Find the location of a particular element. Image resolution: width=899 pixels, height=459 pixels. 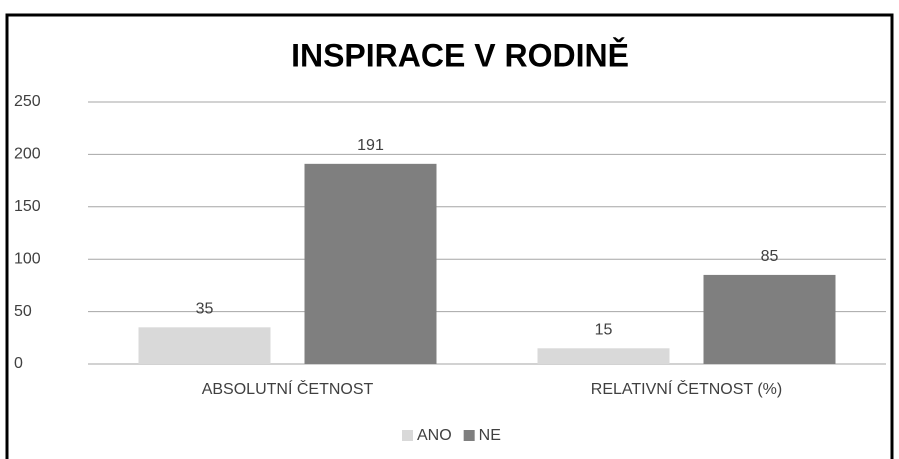

y-tick-label: 50 is located at coordinates (23, 311).